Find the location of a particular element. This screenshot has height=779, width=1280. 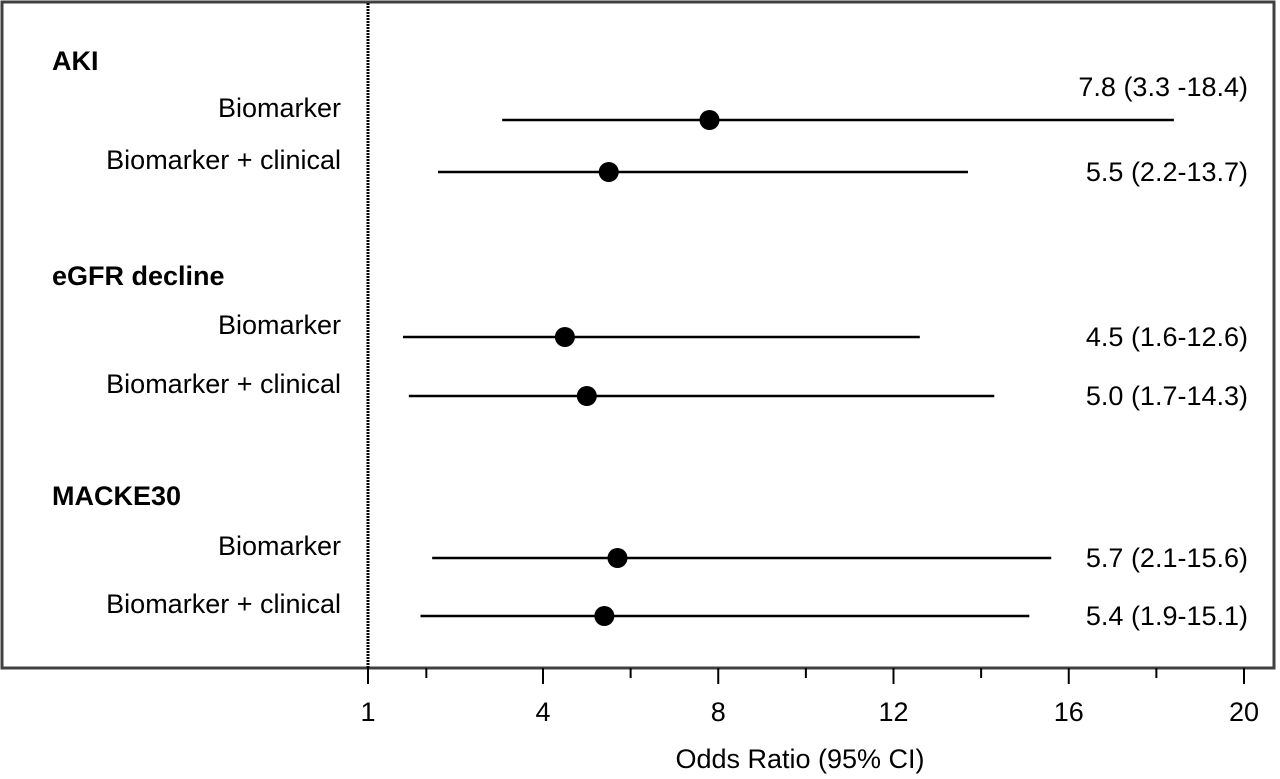

x-tick-label: 4 is located at coordinates (542, 712).